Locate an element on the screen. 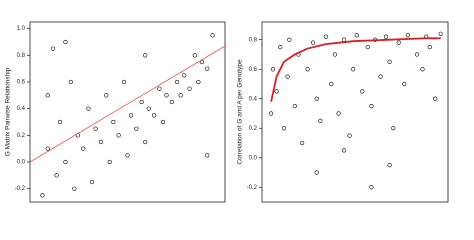 This screenshot has width=474, height=240. y-axis-title: Correlation of G and A per Genotype is located at coordinates (240, 112).